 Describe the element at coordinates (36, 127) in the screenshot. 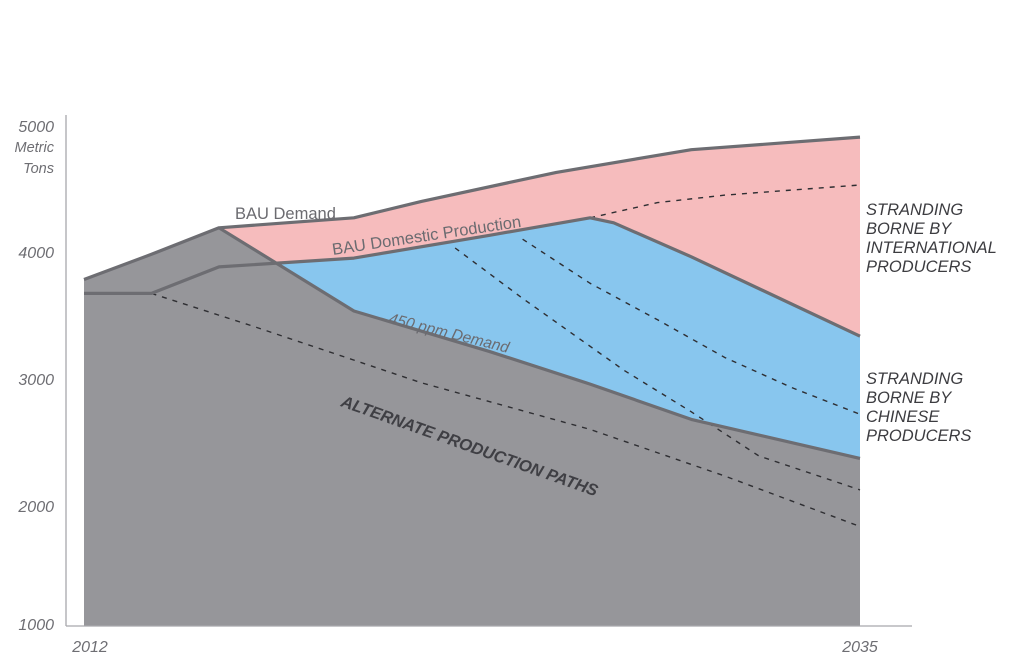

I see `y-tick-label: 5000` at that location.